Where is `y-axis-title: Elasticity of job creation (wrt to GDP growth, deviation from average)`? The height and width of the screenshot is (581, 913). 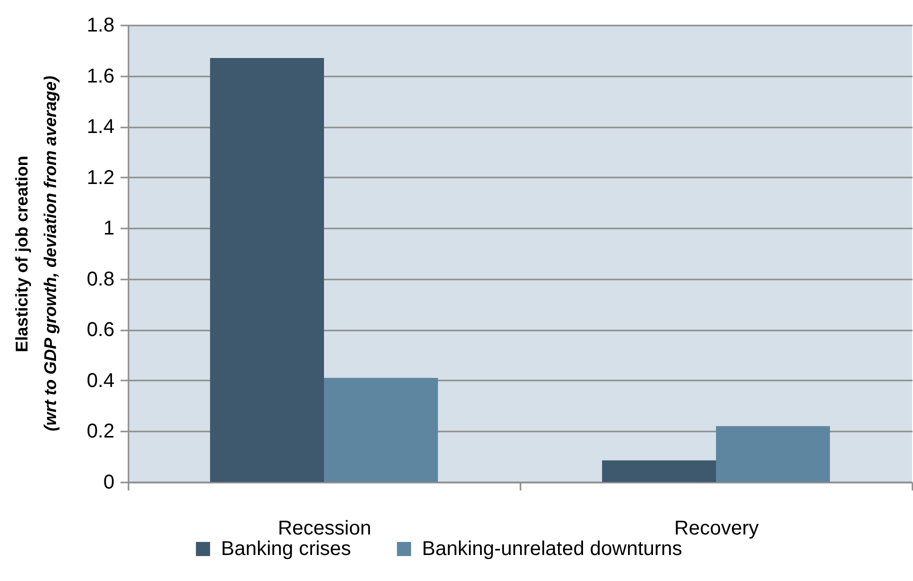 y-axis-title: Elasticity of job creation (wrt to GDP growth, deviation from average) is located at coordinates (36, 253).